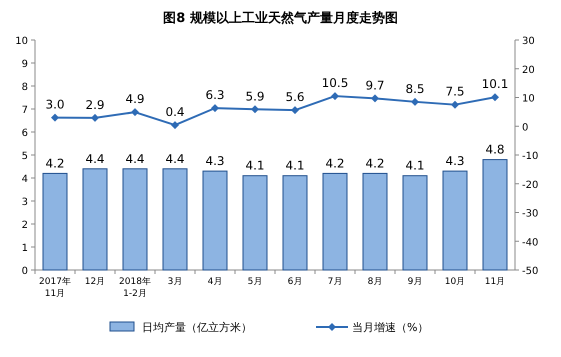 This screenshot has height=357, width=561. What do you see at coordinates (25, 179) in the screenshot?
I see `y-tick-label: 4` at bounding box center [25, 179].